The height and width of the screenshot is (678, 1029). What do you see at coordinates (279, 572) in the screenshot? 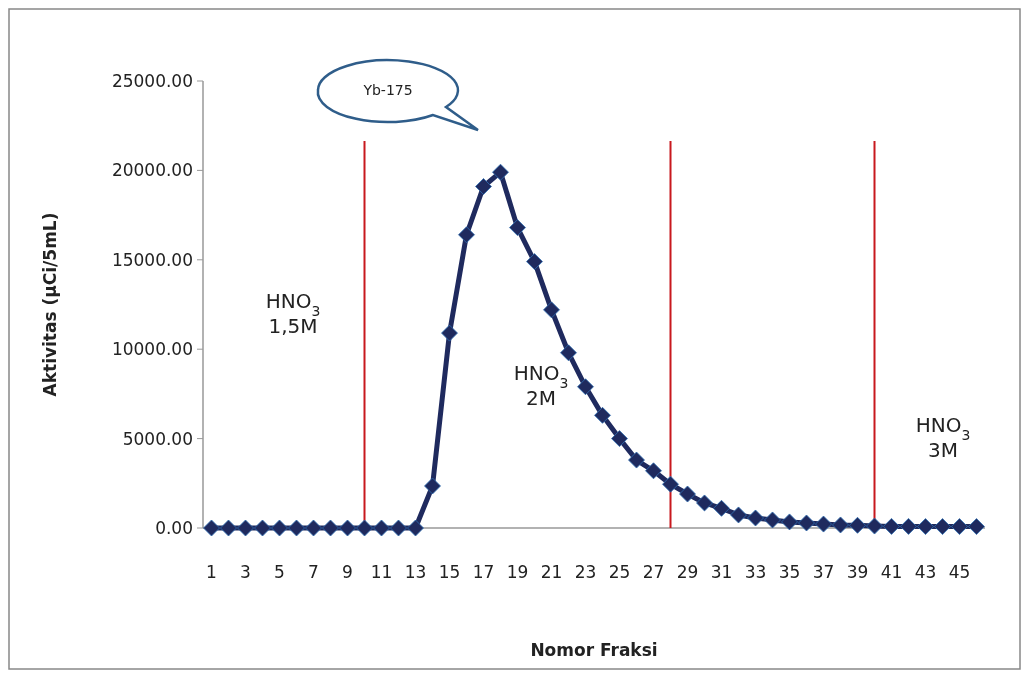
I see `x-tick-label: 5` at bounding box center [279, 572].